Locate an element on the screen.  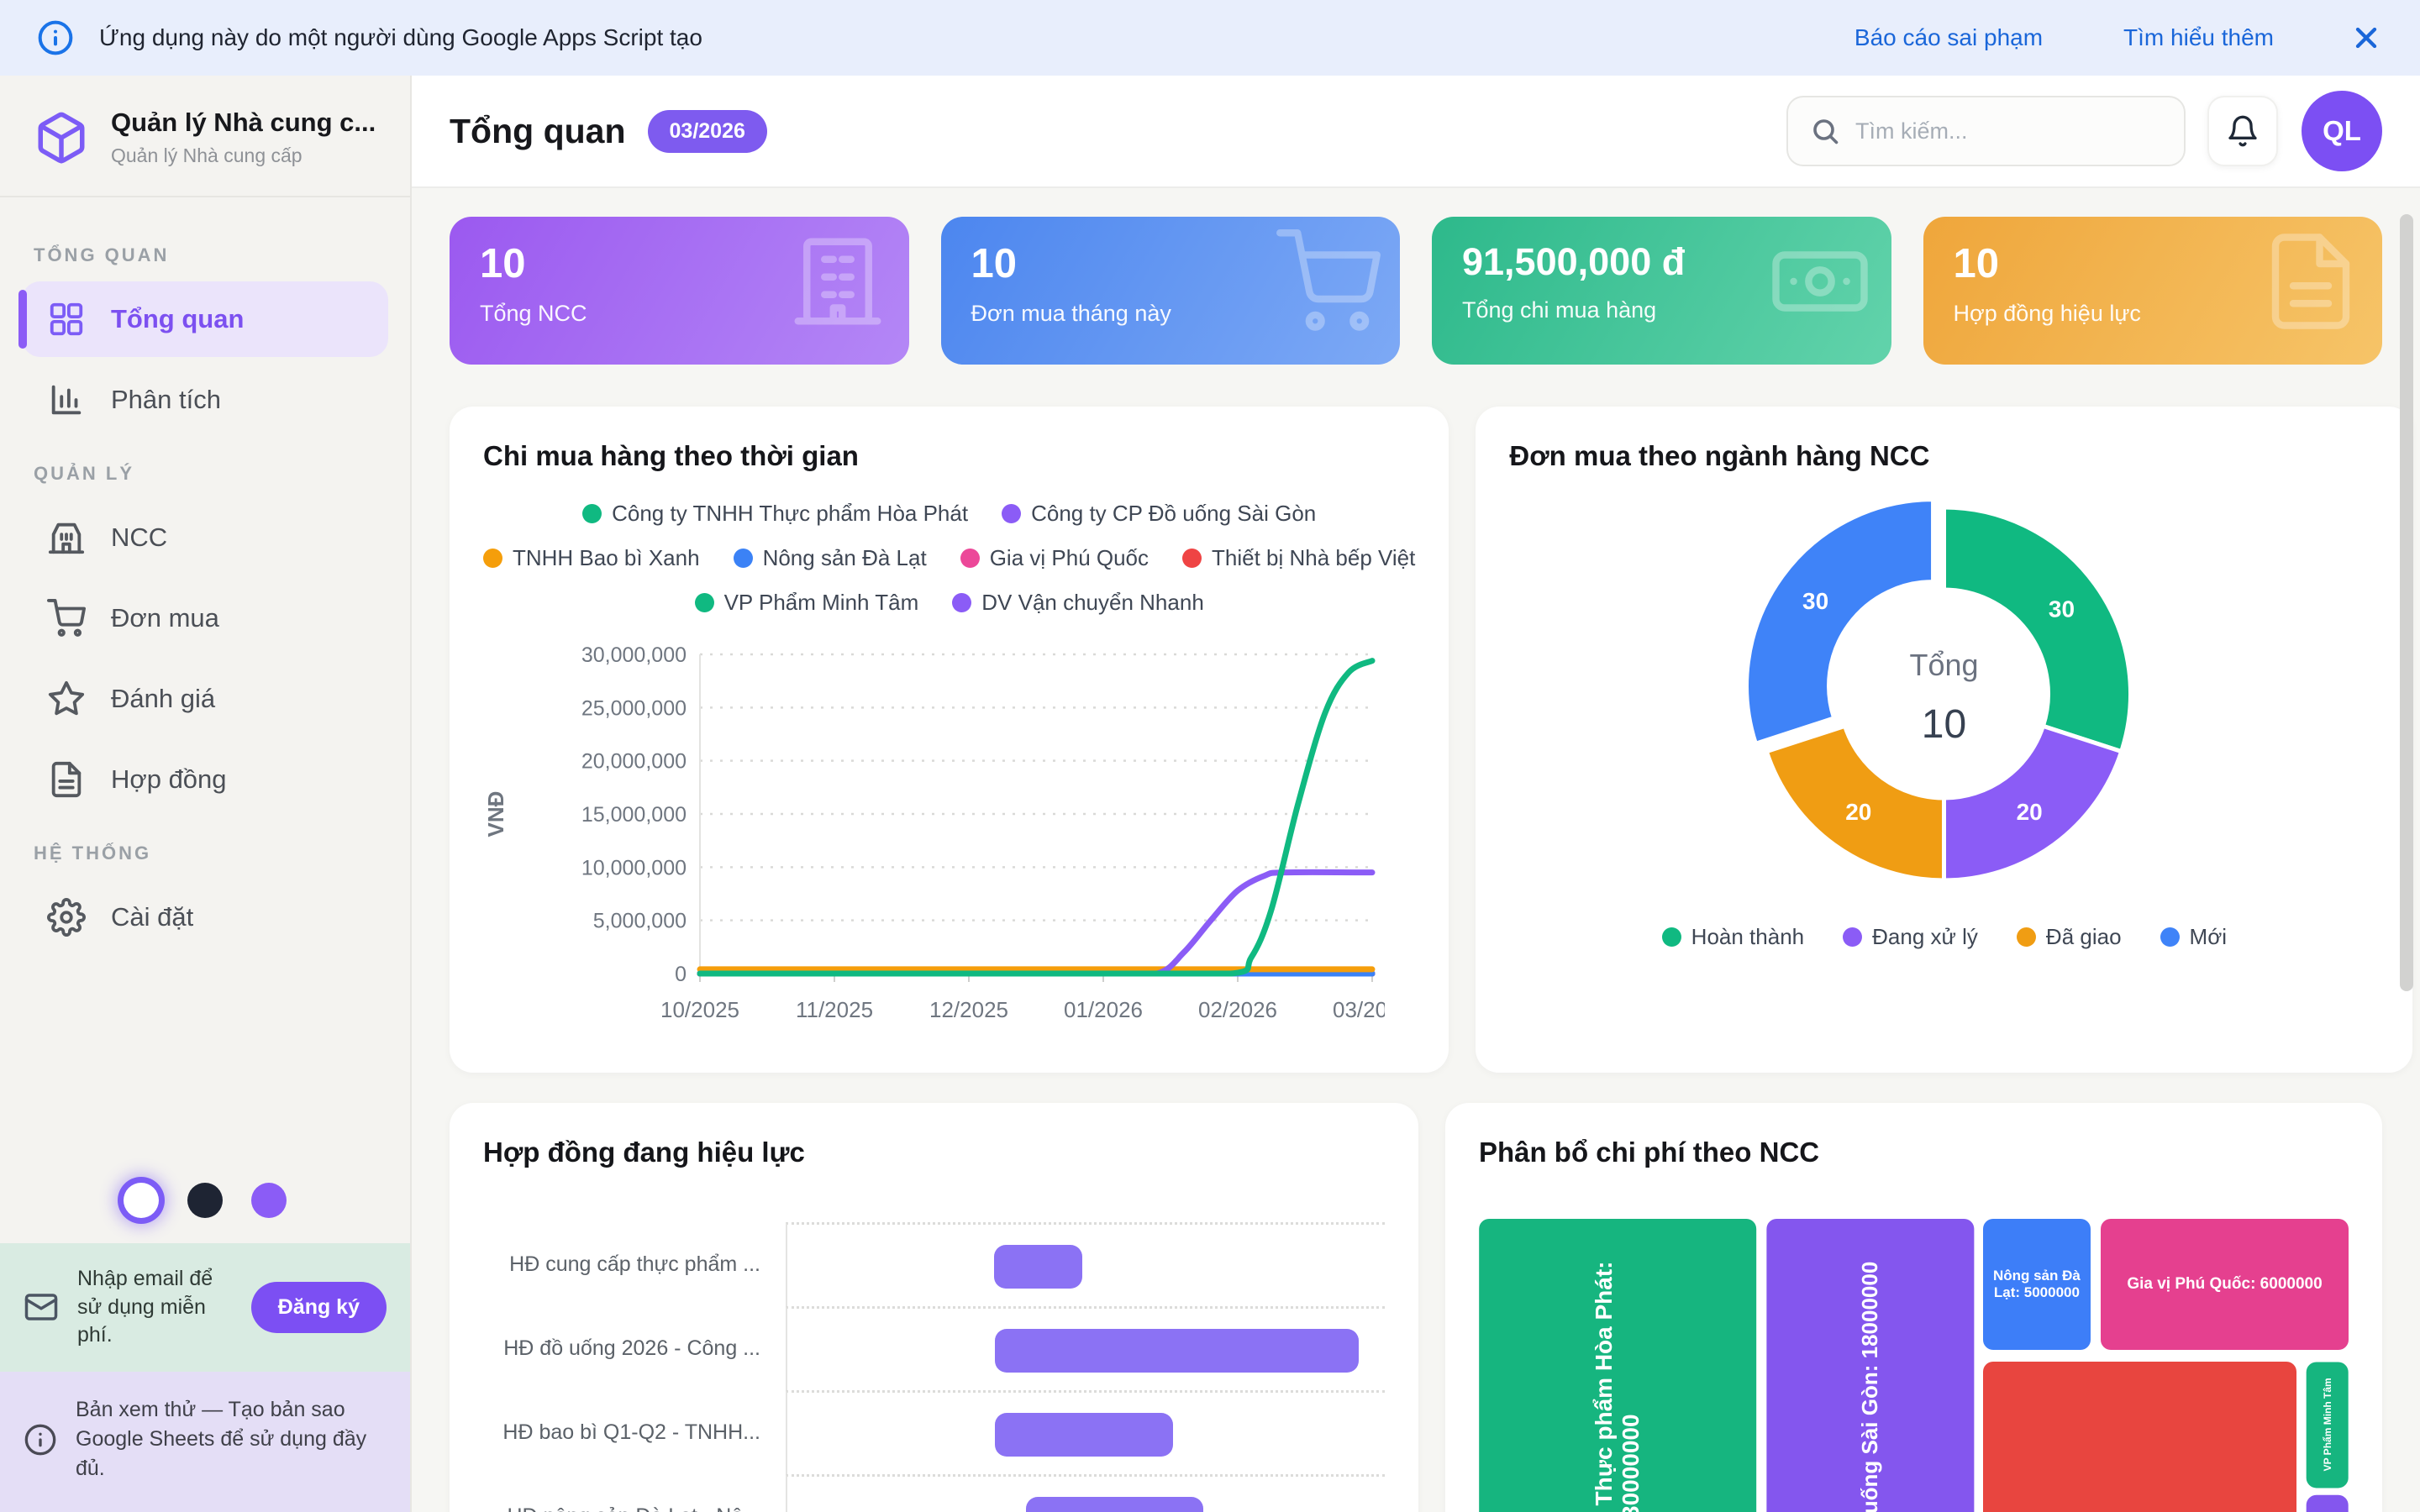
svg-text: 0 is located at coordinates (681, 974).